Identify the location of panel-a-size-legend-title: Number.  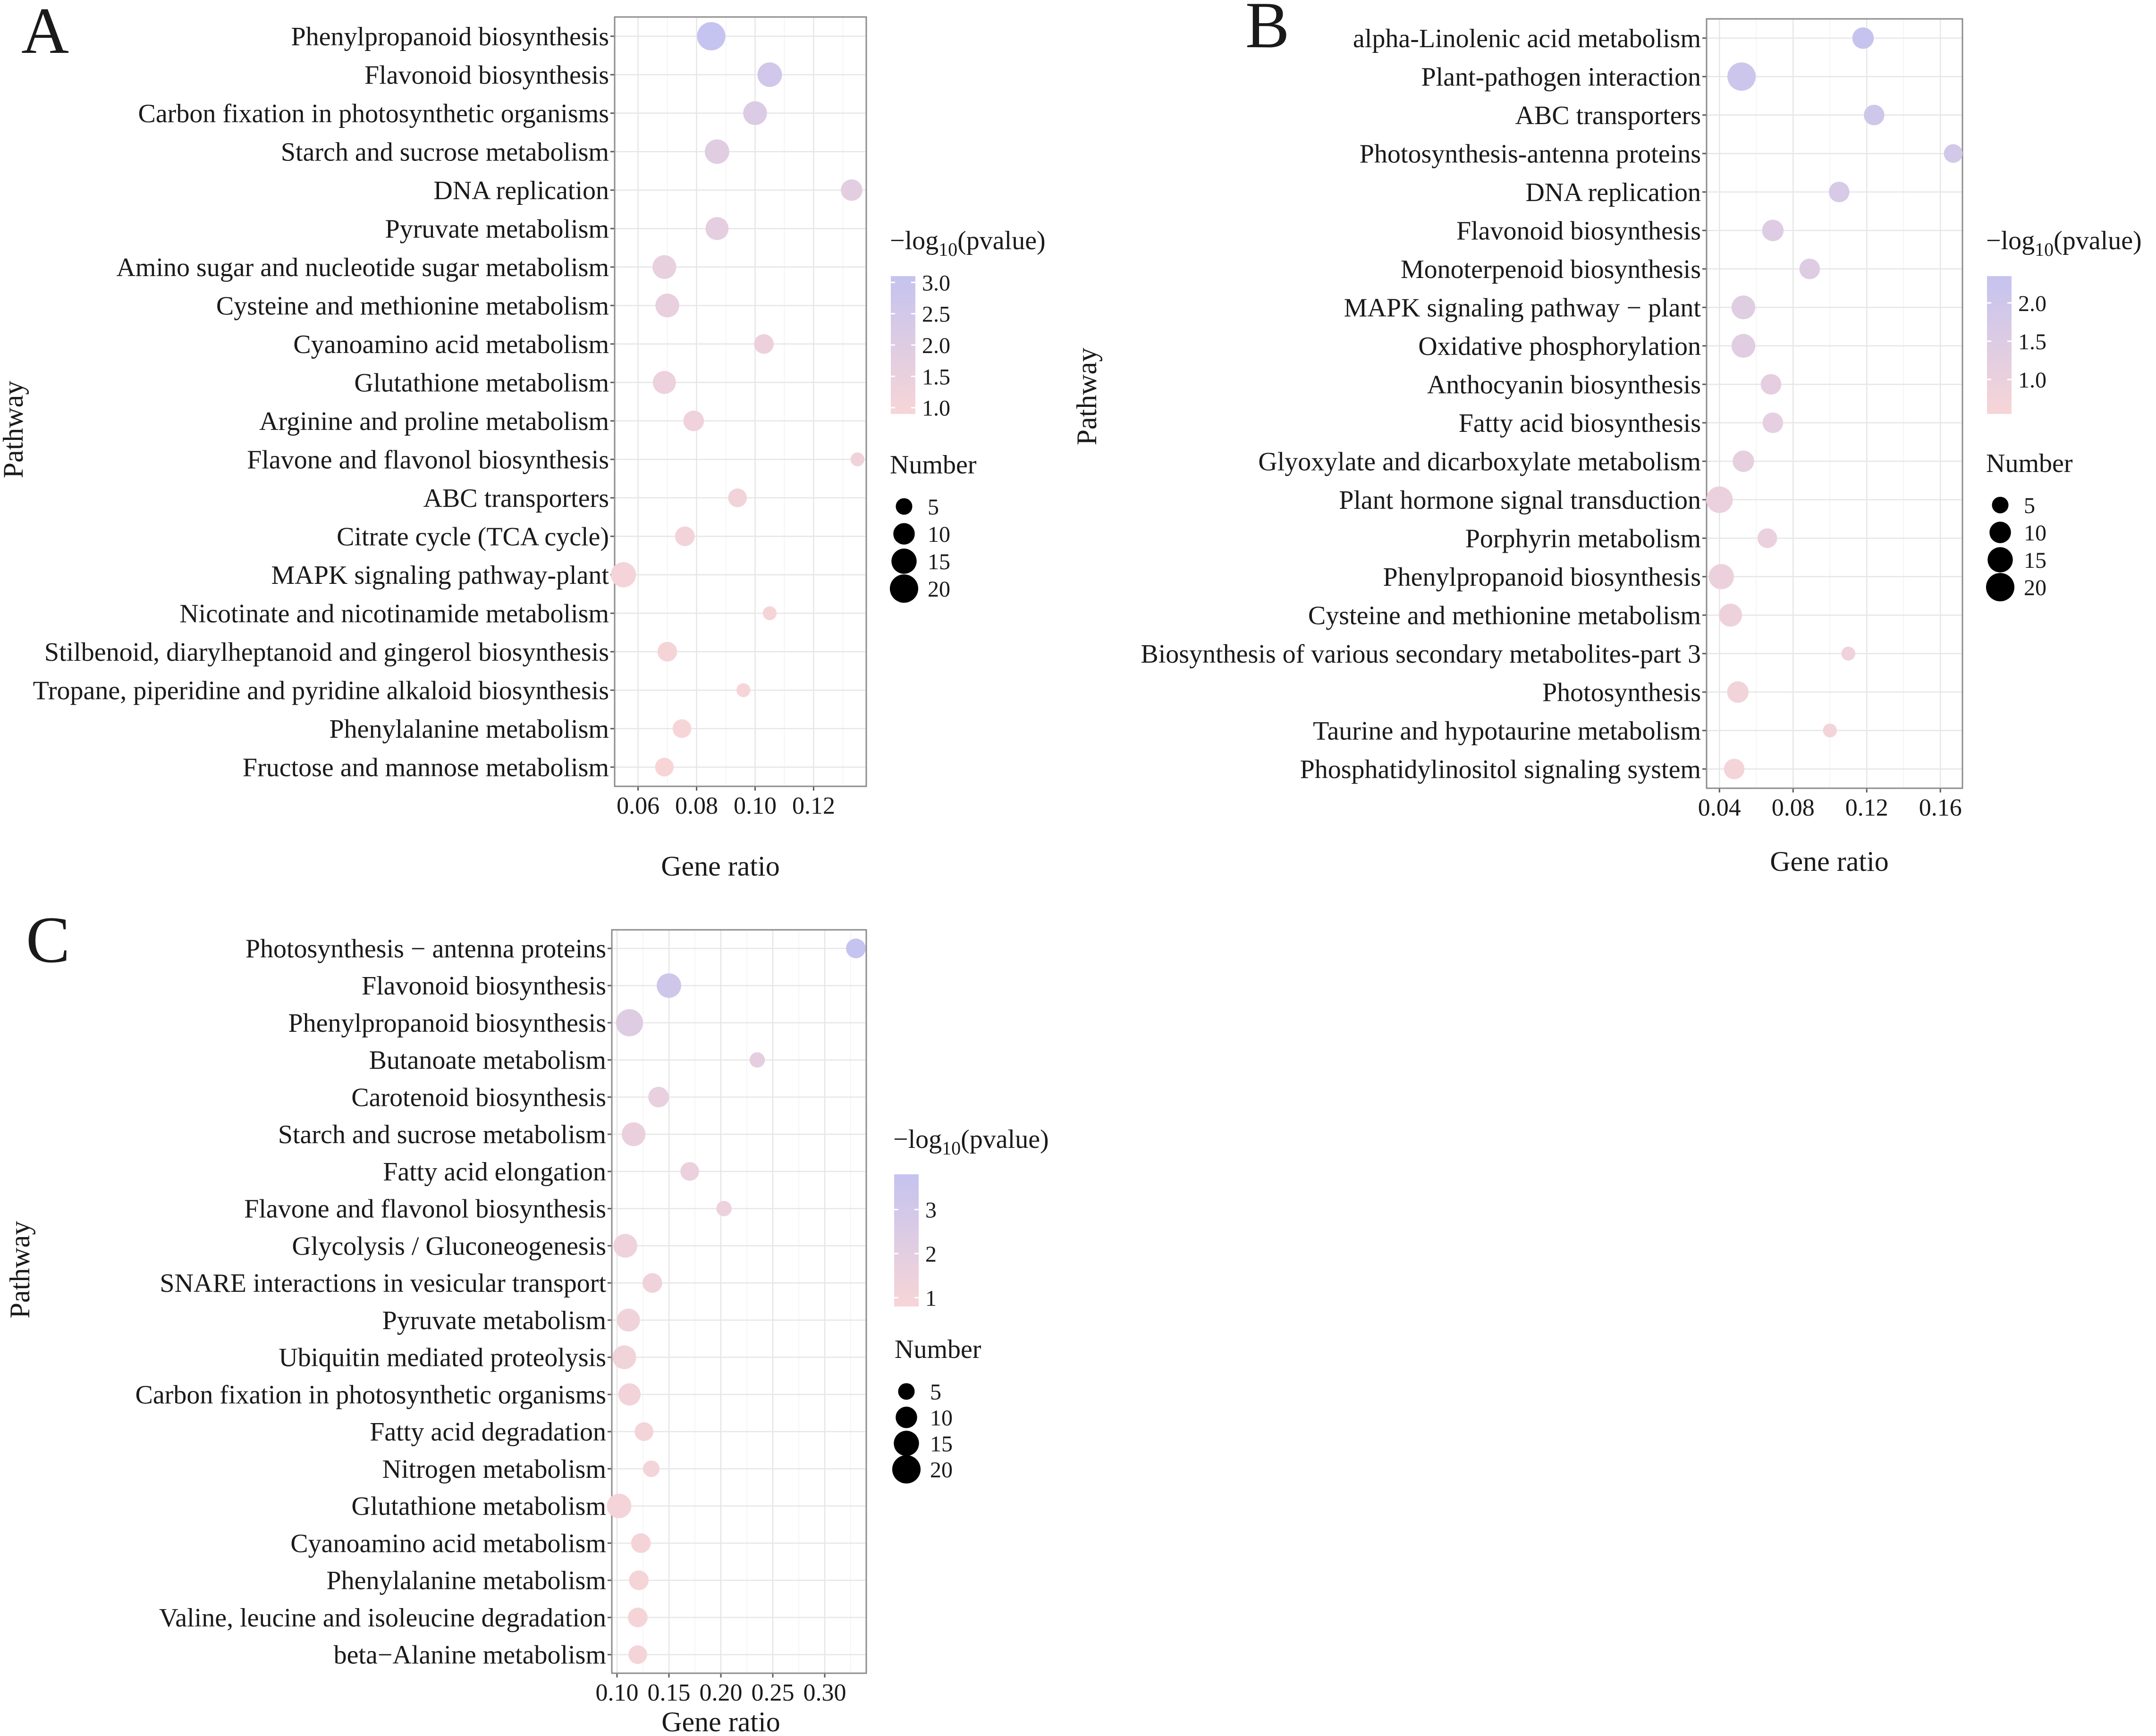
(933, 465).